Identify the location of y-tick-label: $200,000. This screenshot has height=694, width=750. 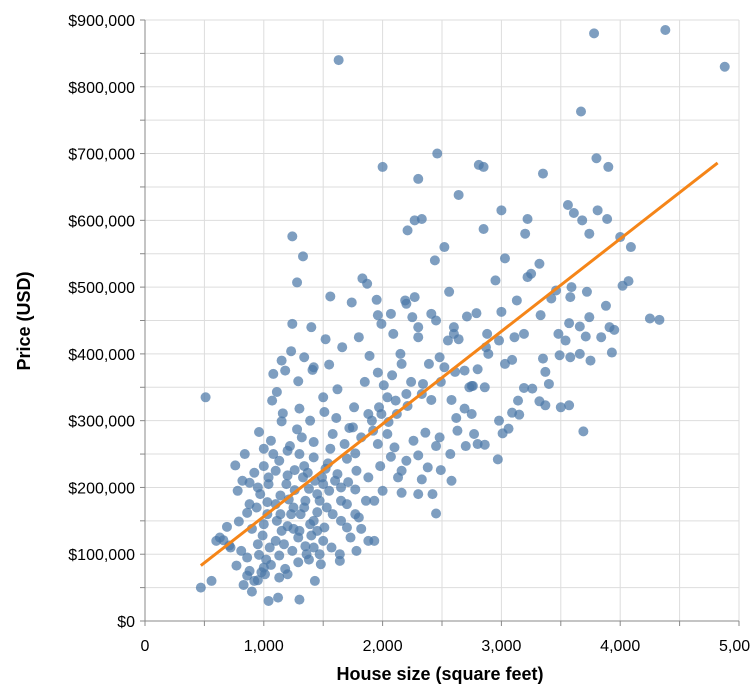
(101, 488).